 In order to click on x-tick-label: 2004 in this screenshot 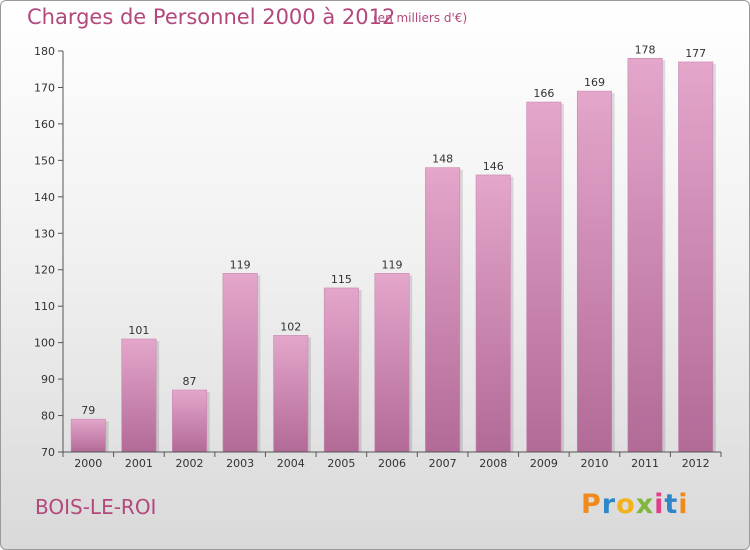, I will do `click(291, 463)`.